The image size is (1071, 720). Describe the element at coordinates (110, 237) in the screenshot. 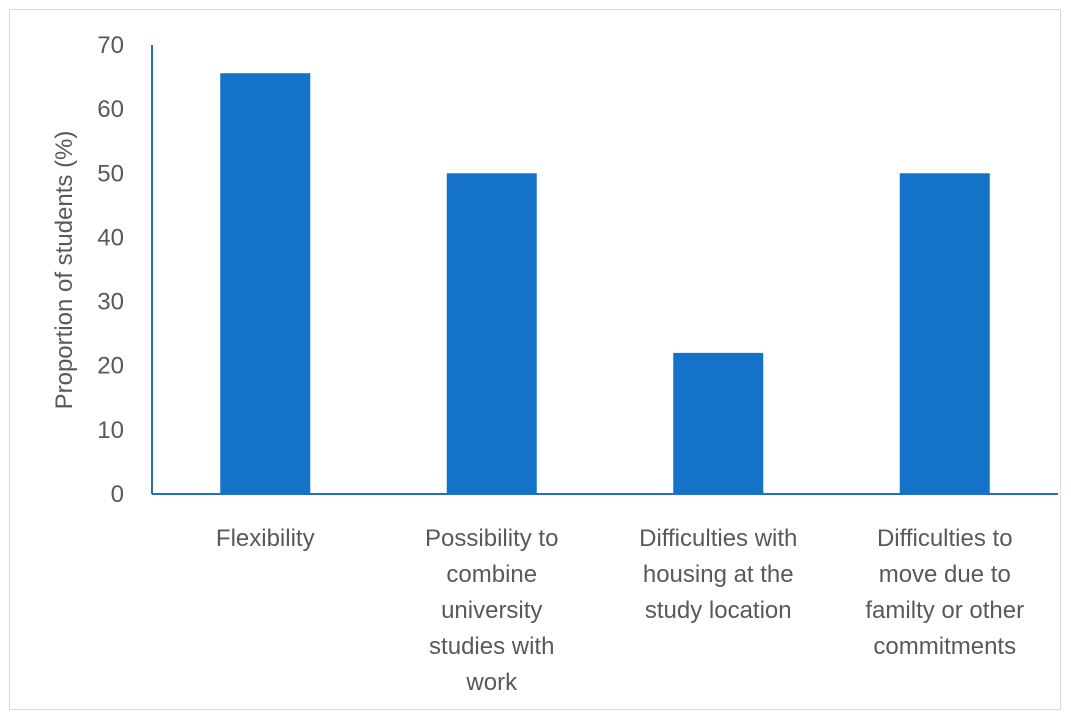

I see `y-tick-label: 40` at that location.